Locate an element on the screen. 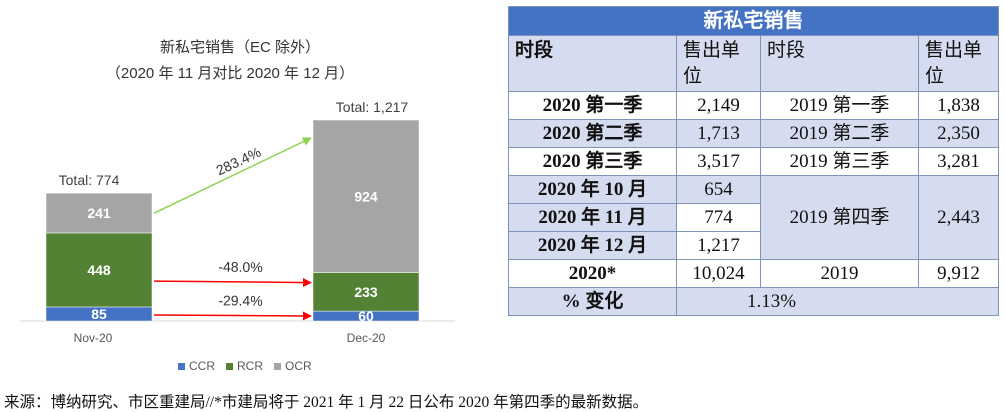  change-value: 1.13% is located at coordinates (837, 301).